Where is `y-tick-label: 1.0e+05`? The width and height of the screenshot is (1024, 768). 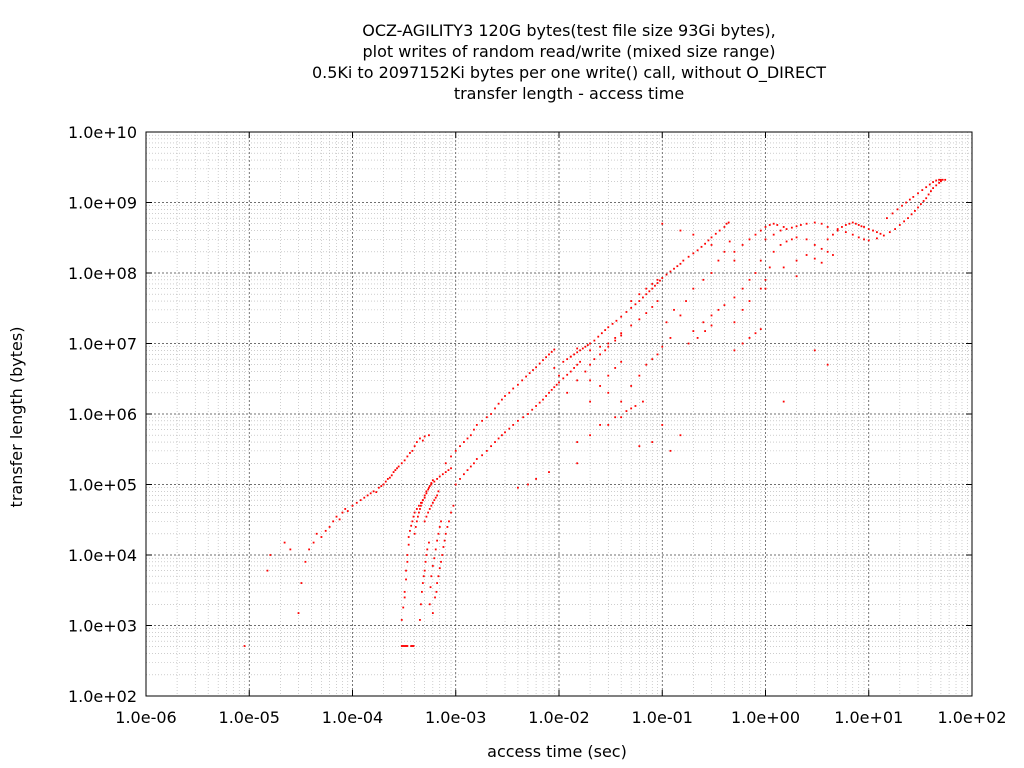 y-tick-label: 1.0e+05 is located at coordinates (102, 485).